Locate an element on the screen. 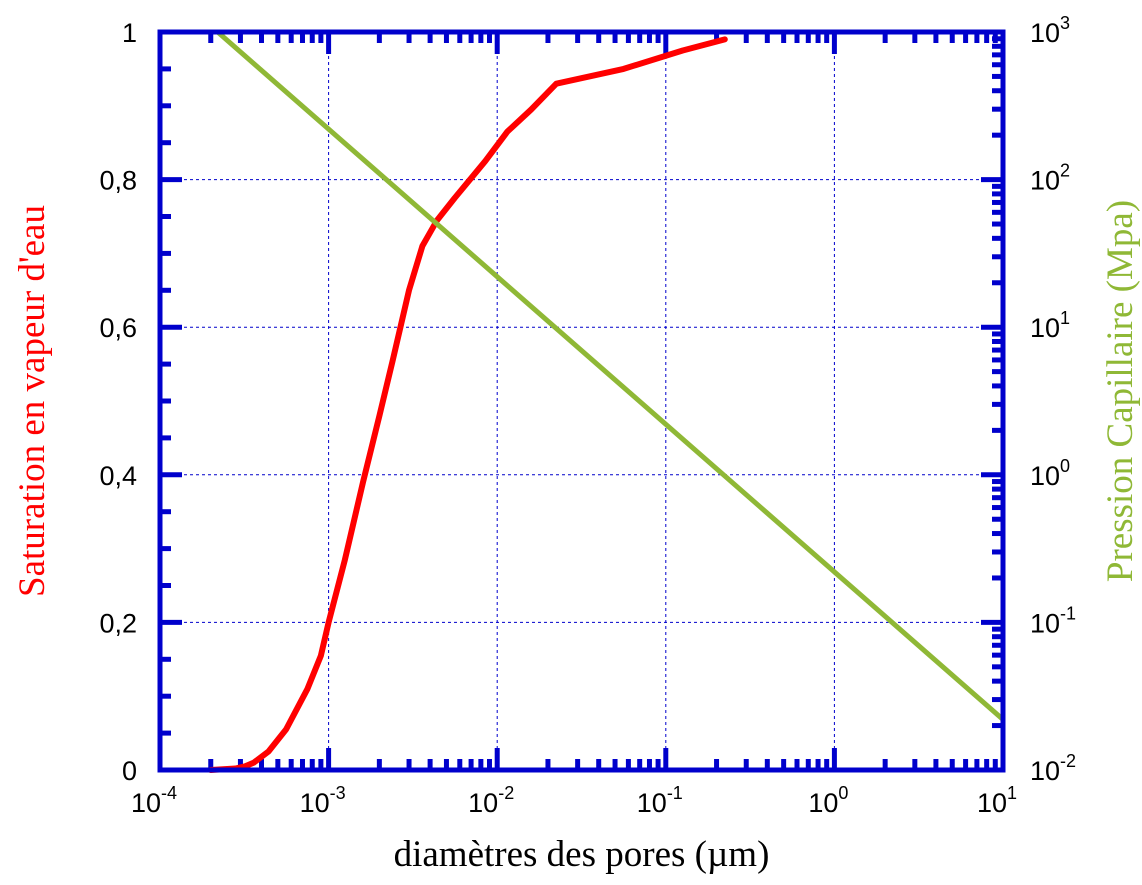  x-tick-label: 10¹ is located at coordinates (997, 800).